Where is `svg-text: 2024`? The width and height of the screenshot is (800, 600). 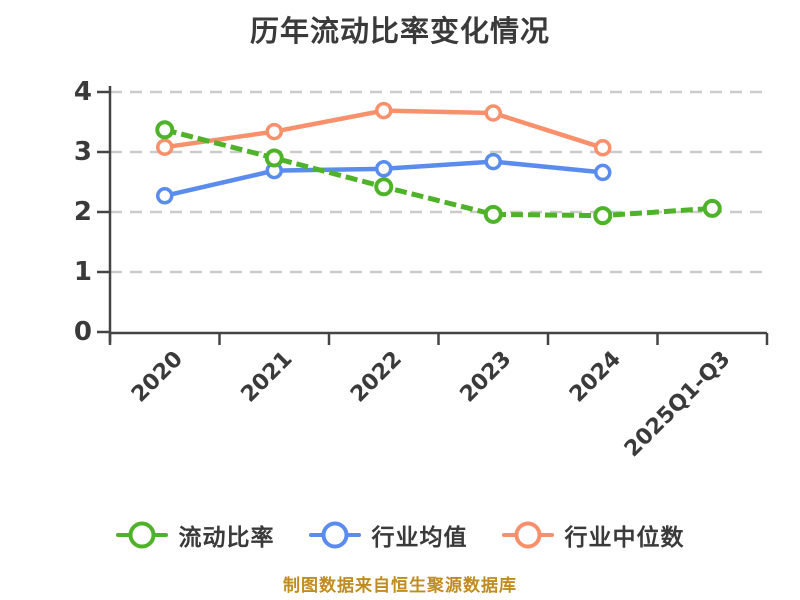
svg-text: 2024 is located at coordinates (595, 377).